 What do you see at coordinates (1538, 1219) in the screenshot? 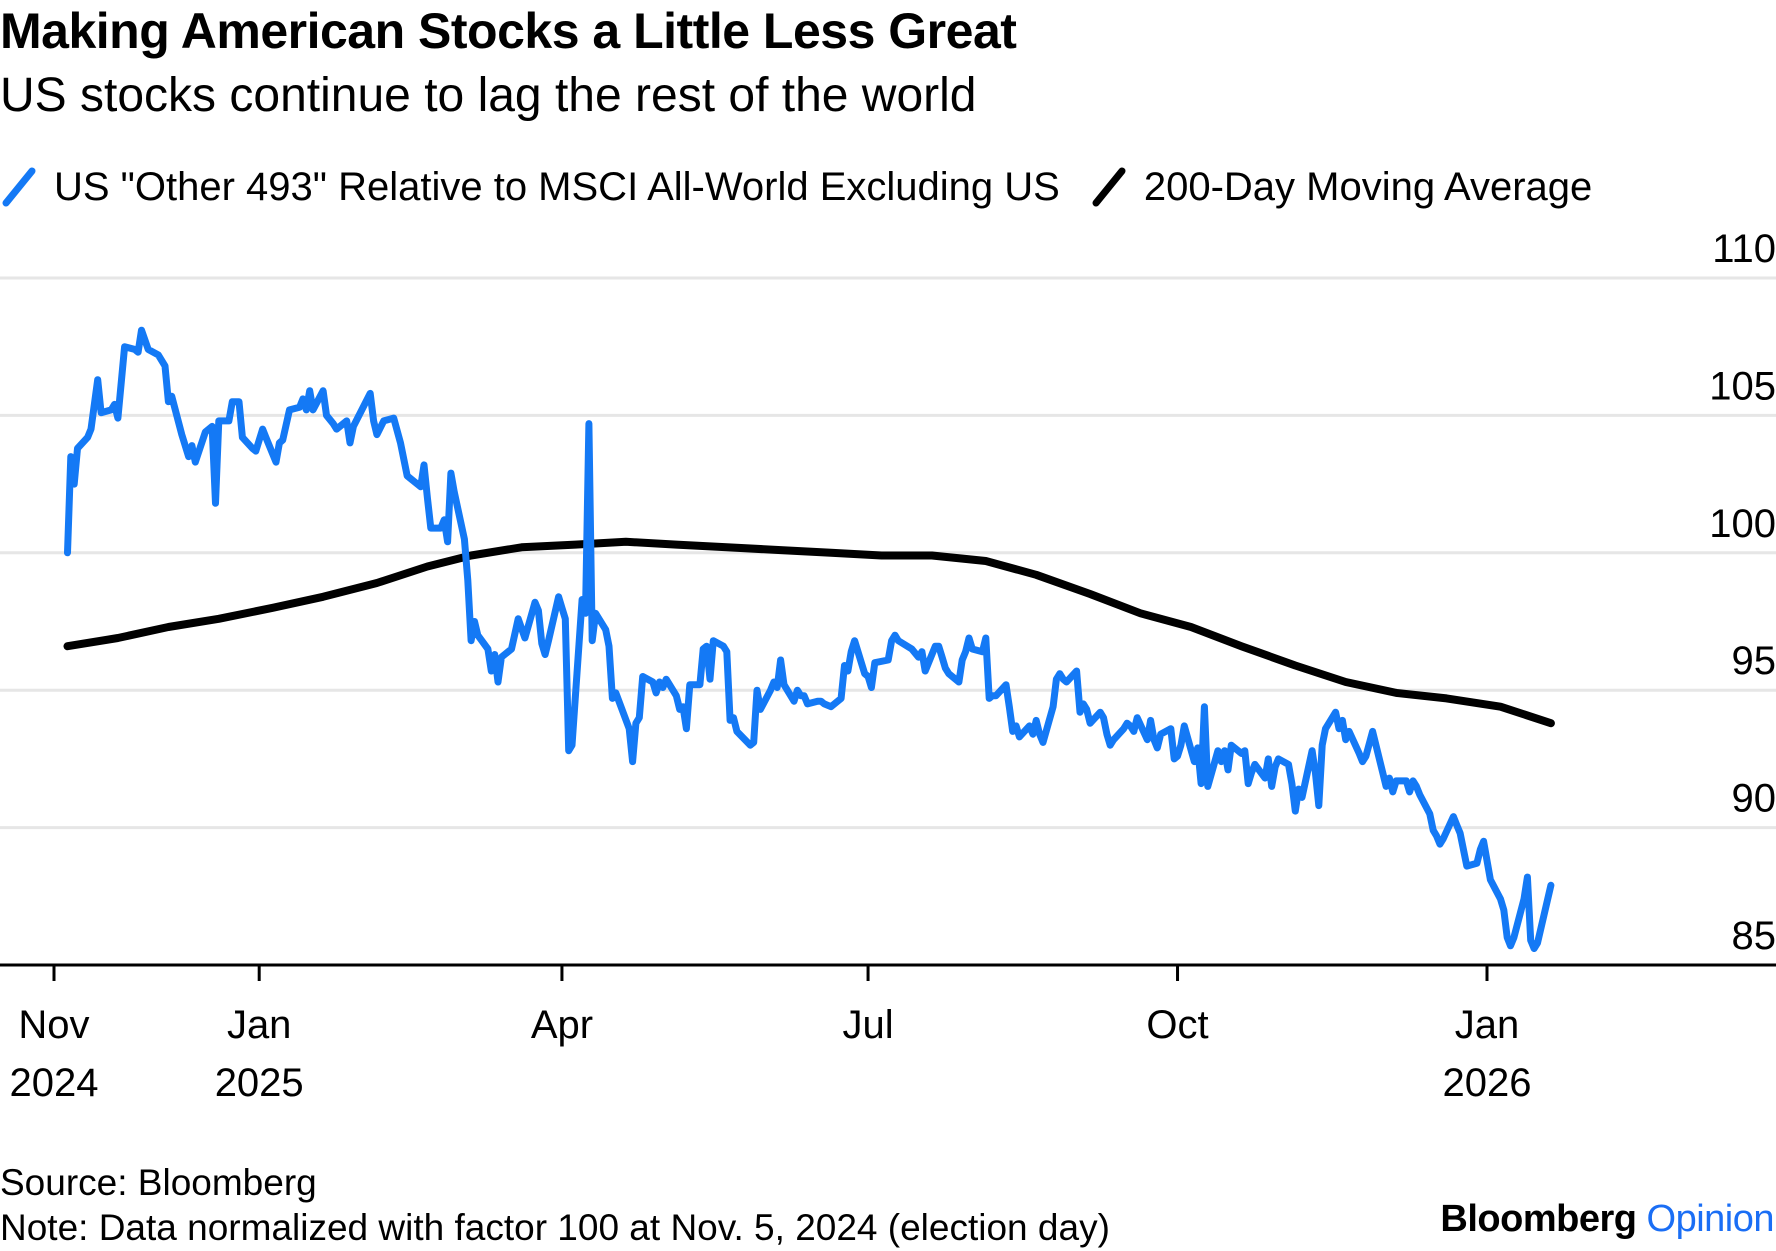
I see `brand-primary: Bloomberg` at bounding box center [1538, 1219].